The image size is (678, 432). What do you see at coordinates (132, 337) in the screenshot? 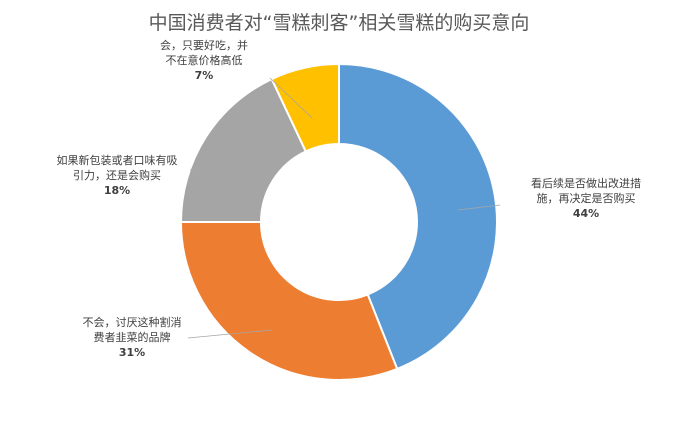
I see `slice-label-2-line-2: 费者韭菜的品牌` at bounding box center [132, 337].